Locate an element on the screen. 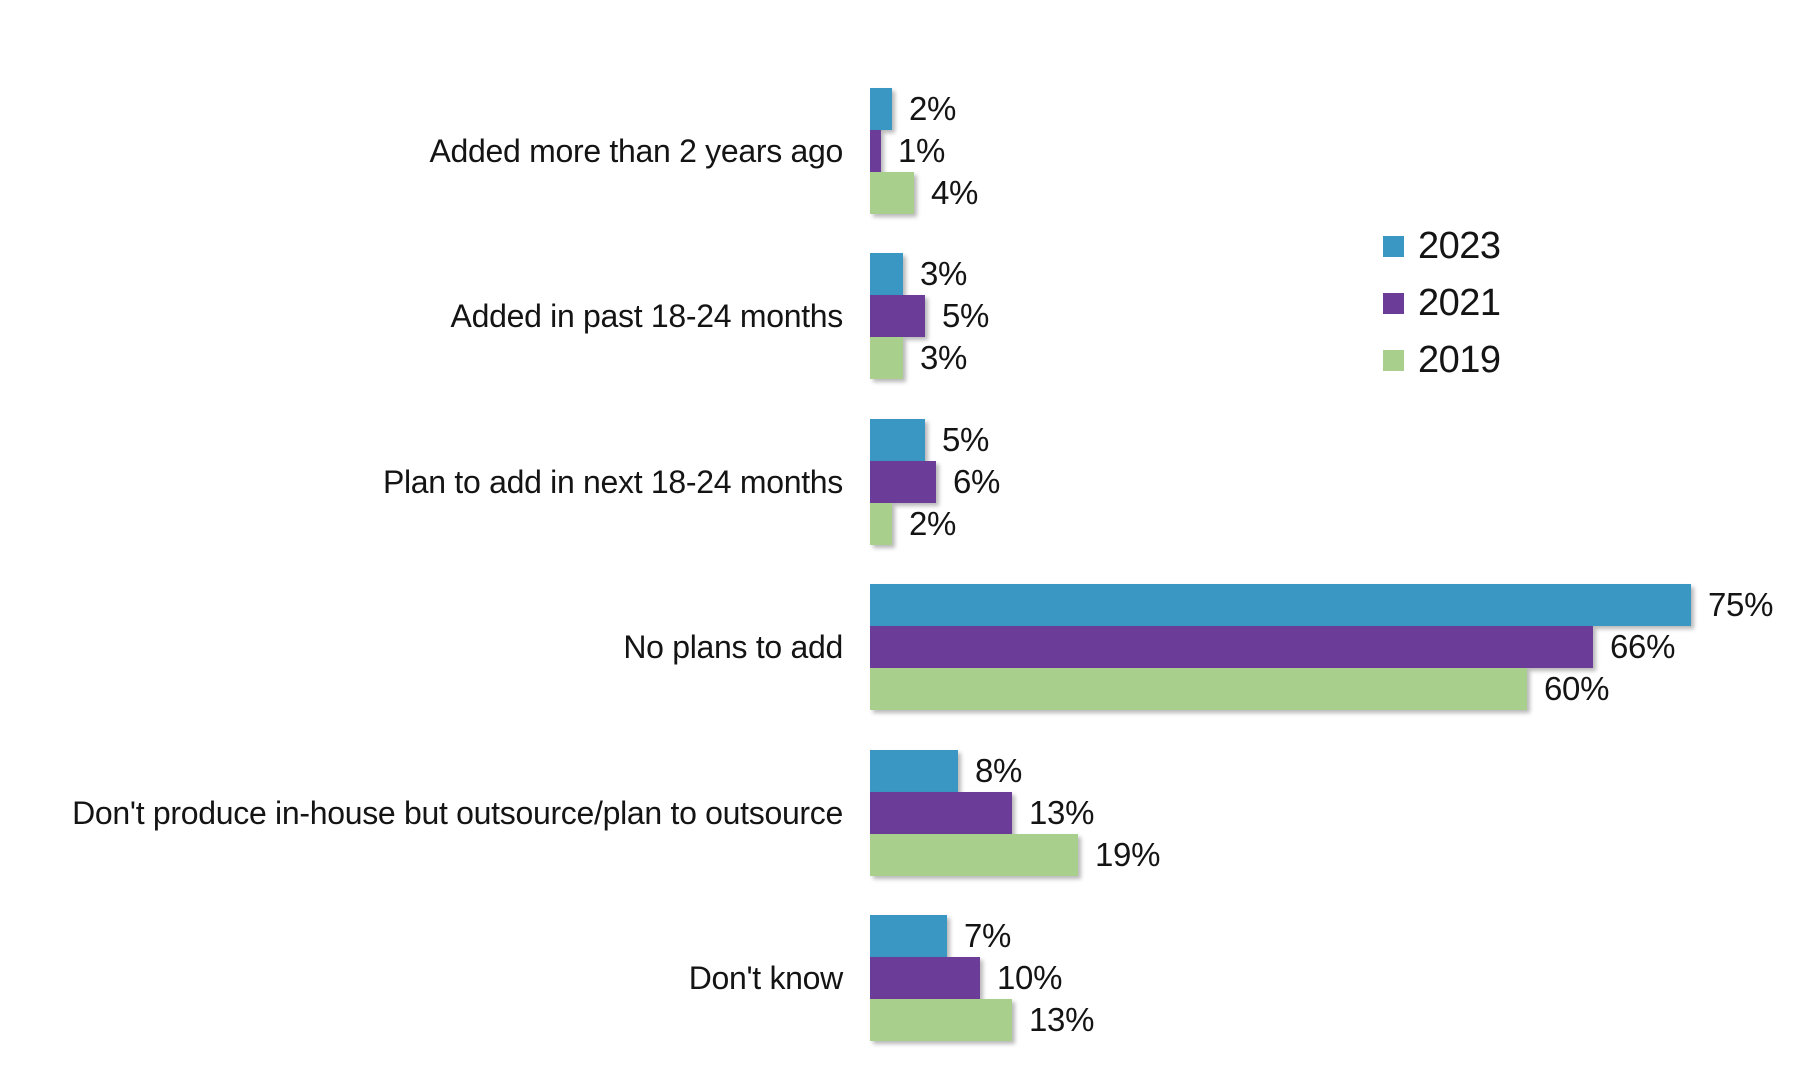 This screenshot has height=1081, width=1819. value-label: 6% is located at coordinates (977, 481).